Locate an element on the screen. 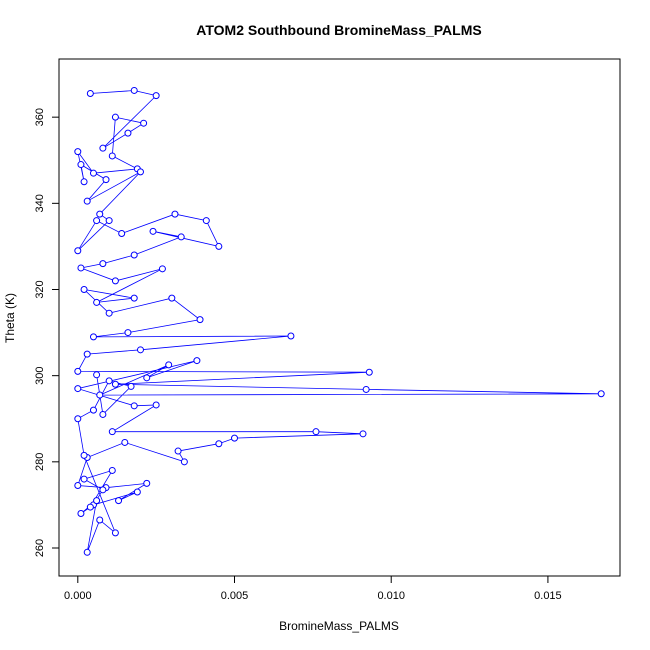 The height and width of the screenshot is (650, 650). chart-title: ATOM2 Southbound BromineMass_PALMS is located at coordinates (338, 30).